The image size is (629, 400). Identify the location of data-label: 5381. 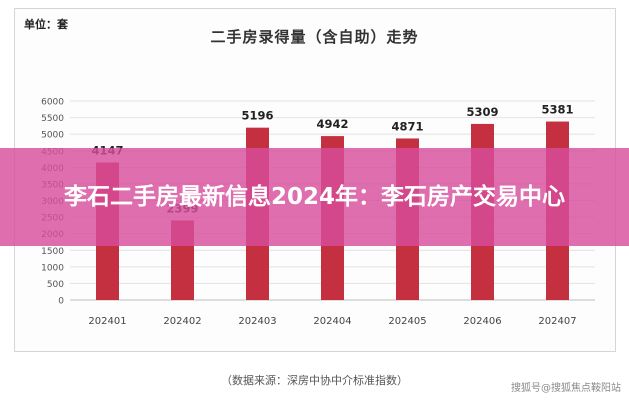
(557, 110).